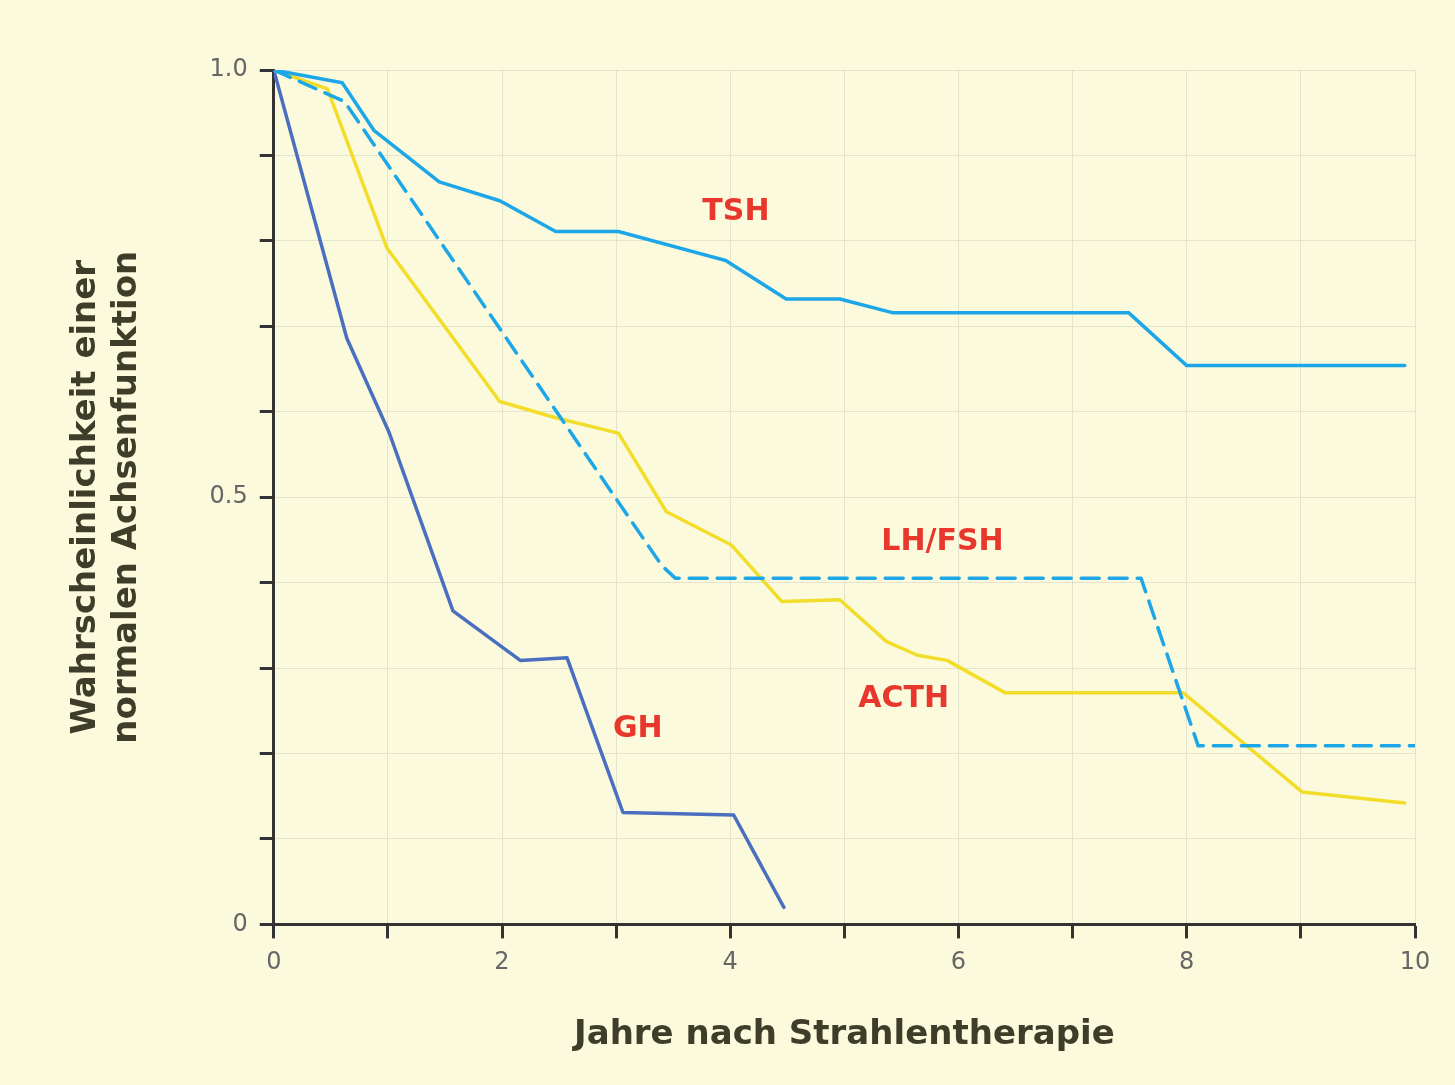  What do you see at coordinates (502, 961) in the screenshot?
I see `x-tick-label: 2` at bounding box center [502, 961].